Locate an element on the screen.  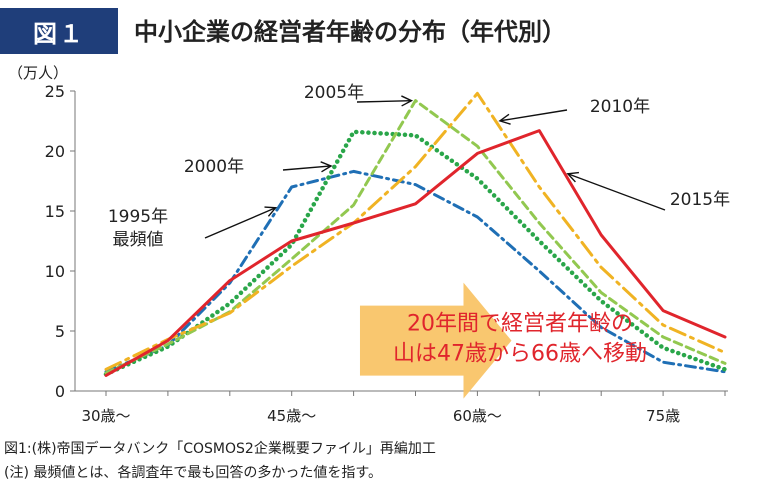
series-label: 1995年 is located at coordinates (138, 217).